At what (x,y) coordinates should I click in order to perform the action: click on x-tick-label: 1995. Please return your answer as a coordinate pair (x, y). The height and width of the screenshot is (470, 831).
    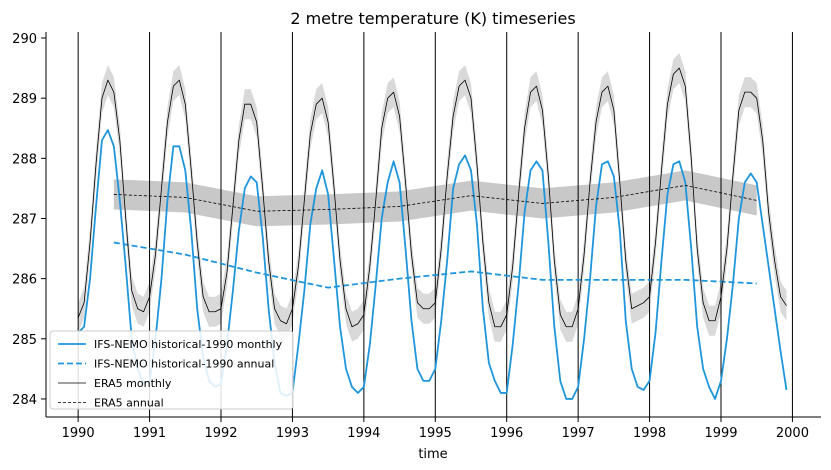
    Looking at the image, I should click on (435, 433).